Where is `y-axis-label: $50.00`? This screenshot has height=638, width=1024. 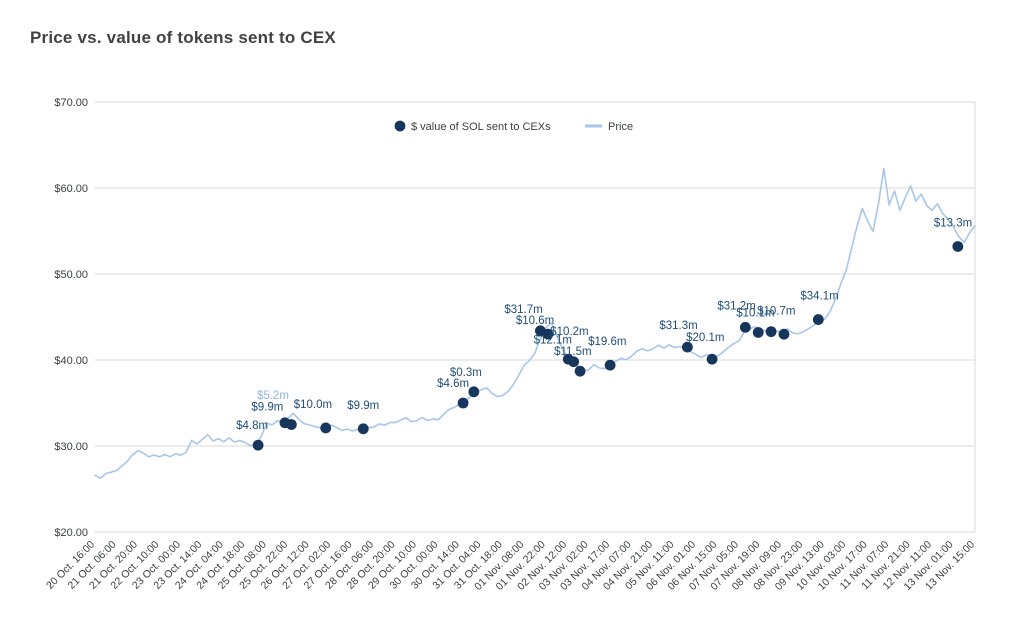
y-axis-label: $50.00 is located at coordinates (71, 275).